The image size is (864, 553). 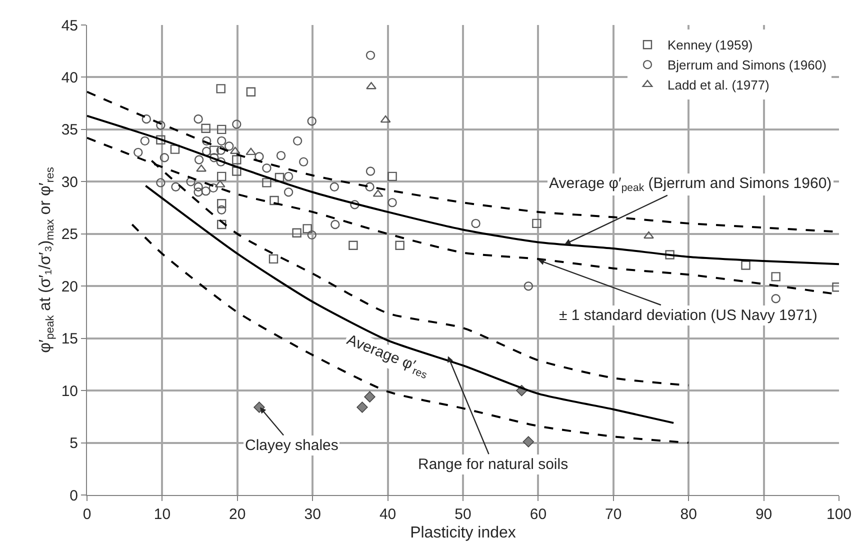 What do you see at coordinates (688, 315) in the screenshot?
I see `annotation: ± 1 standard deviation (US Navy 1971)` at bounding box center [688, 315].